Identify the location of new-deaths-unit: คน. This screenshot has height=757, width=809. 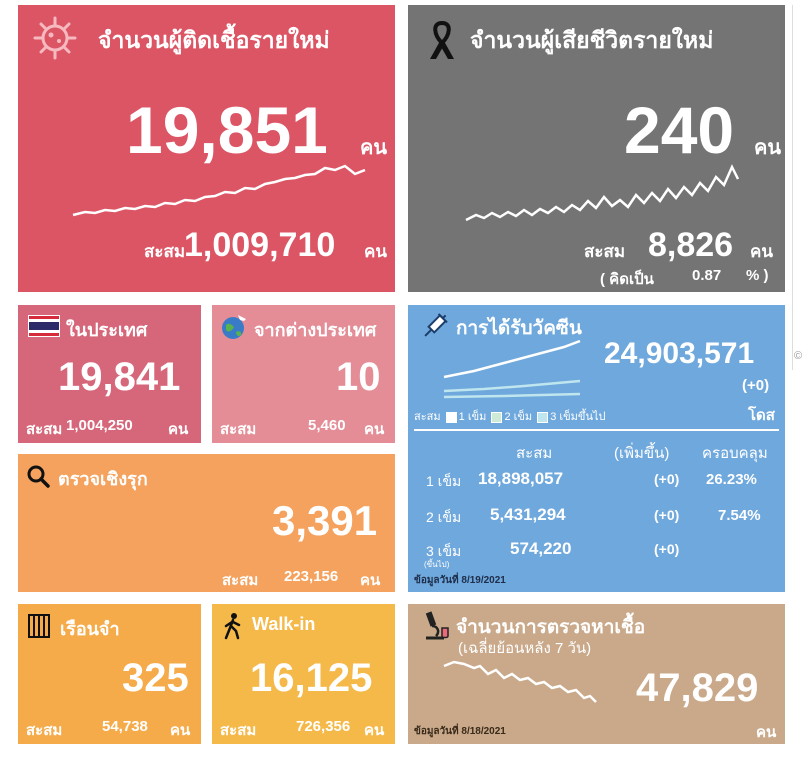
(768, 148).